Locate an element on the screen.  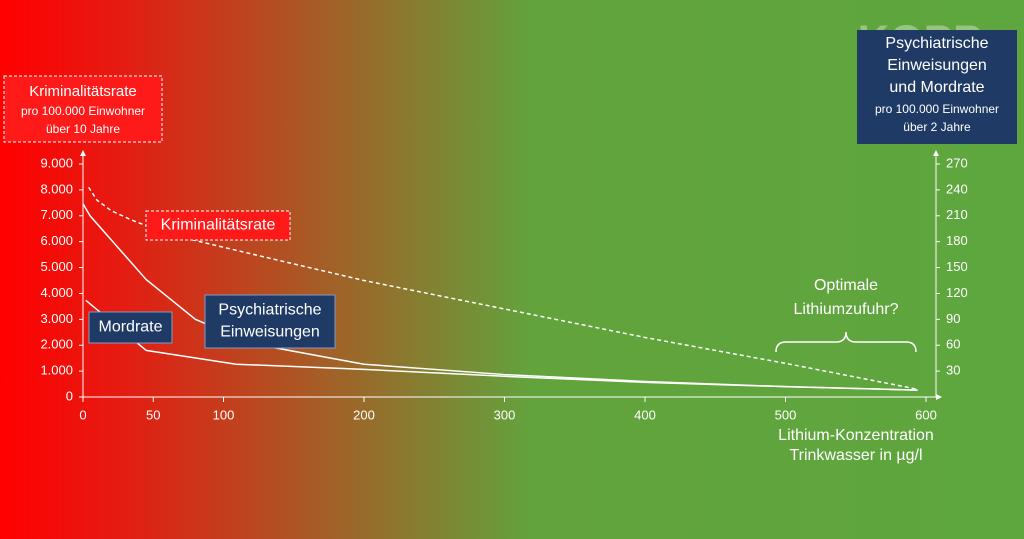
y2-tick-label: 30 is located at coordinates (953, 370).